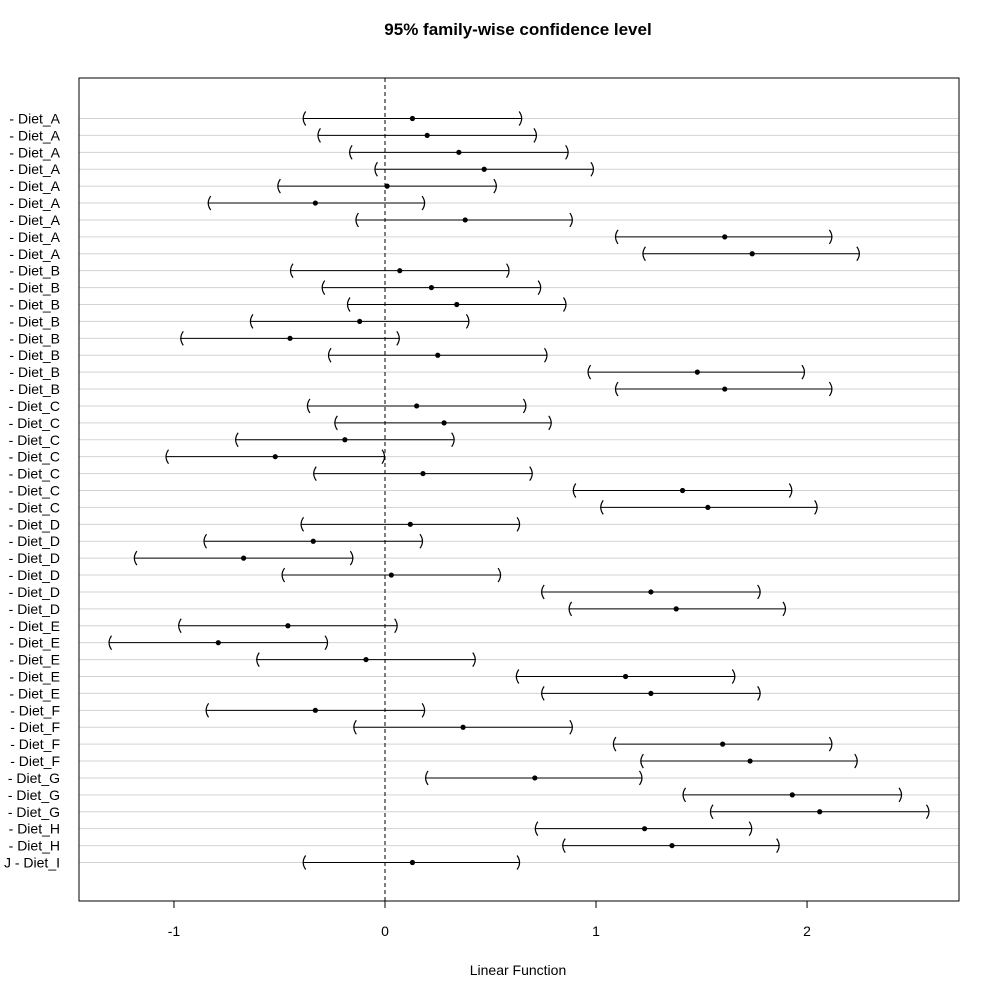 Image resolution: width=1000 pixels, height=1000 pixels. I want to click on comparison-label: - Diet_E, so click(34, 660).